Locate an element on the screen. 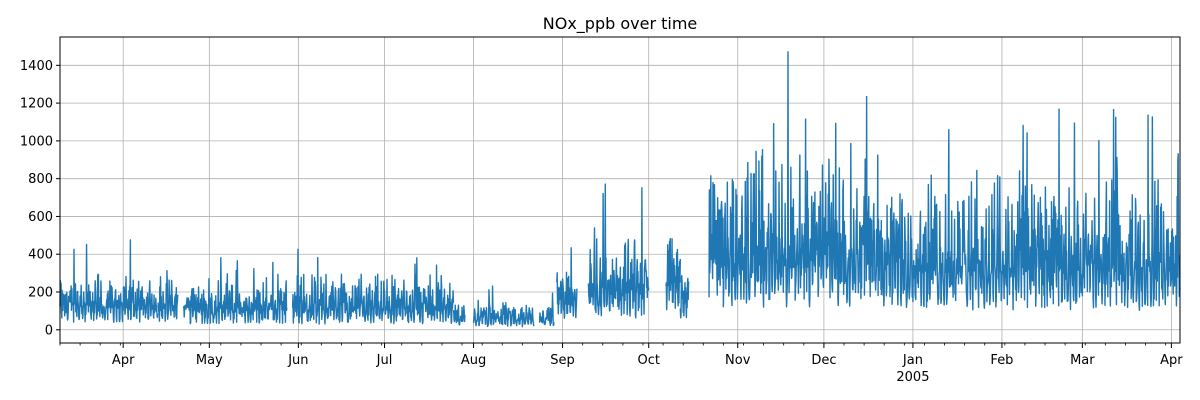 The width and height of the screenshot is (1200, 400). x-year-label: 2005 is located at coordinates (912, 377).